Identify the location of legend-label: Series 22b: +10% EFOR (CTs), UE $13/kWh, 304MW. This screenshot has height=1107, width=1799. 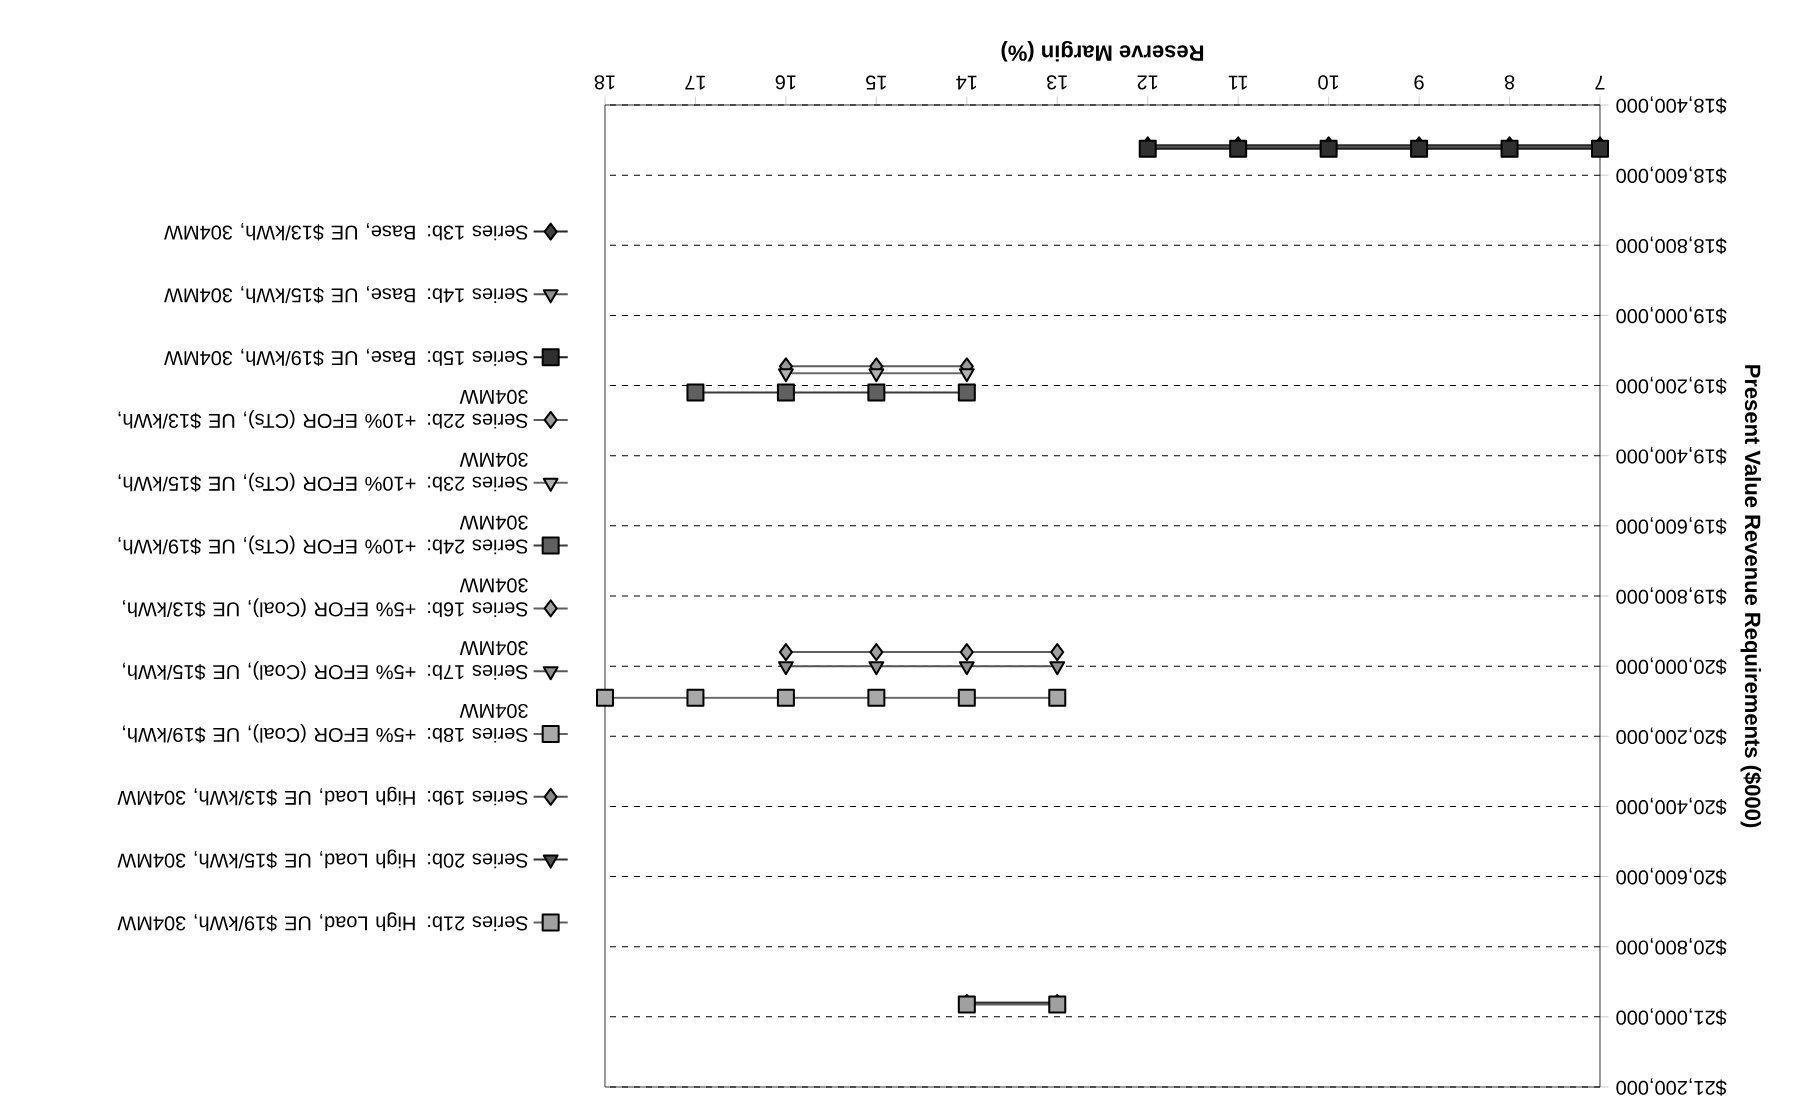
(323, 409).